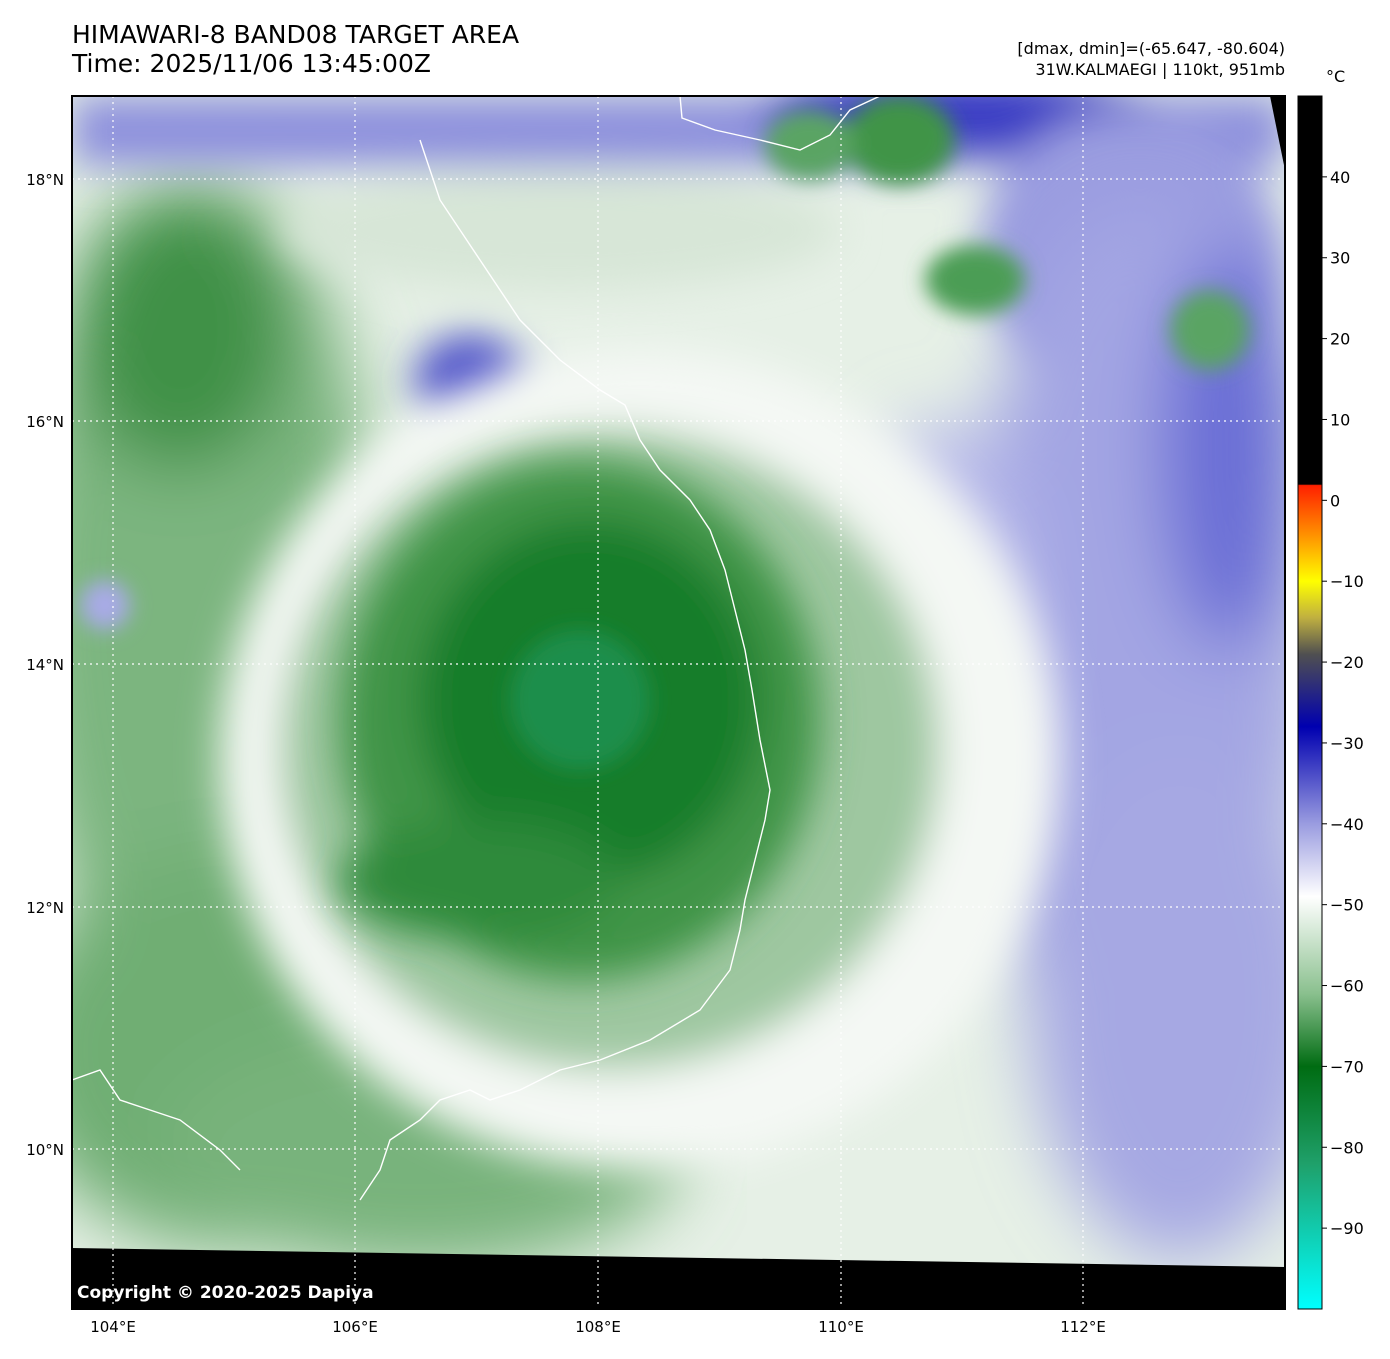  What do you see at coordinates (1347, 581) in the screenshot?
I see `colorbar-tick-label: −10` at bounding box center [1347, 581].